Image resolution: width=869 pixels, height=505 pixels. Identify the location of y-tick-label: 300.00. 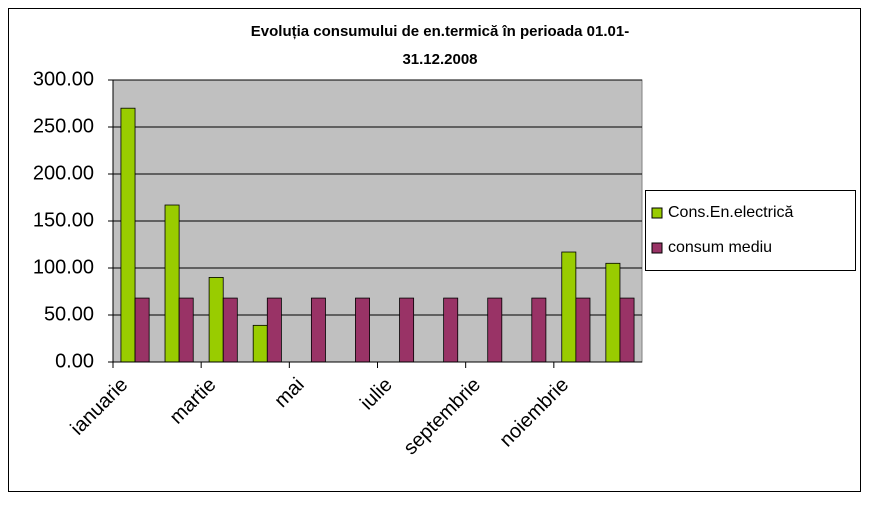
(63, 79).